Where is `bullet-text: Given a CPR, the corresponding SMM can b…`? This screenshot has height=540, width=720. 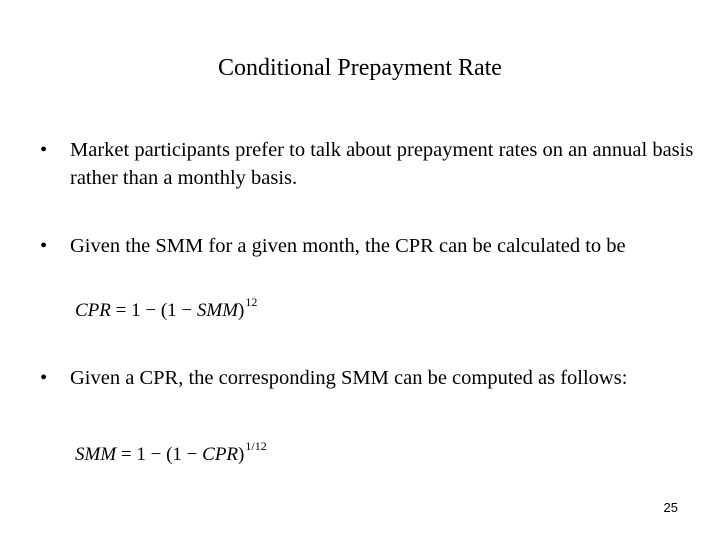
bullet-text: Given a CPR, the corresponding SMM can b… is located at coordinates (349, 378).